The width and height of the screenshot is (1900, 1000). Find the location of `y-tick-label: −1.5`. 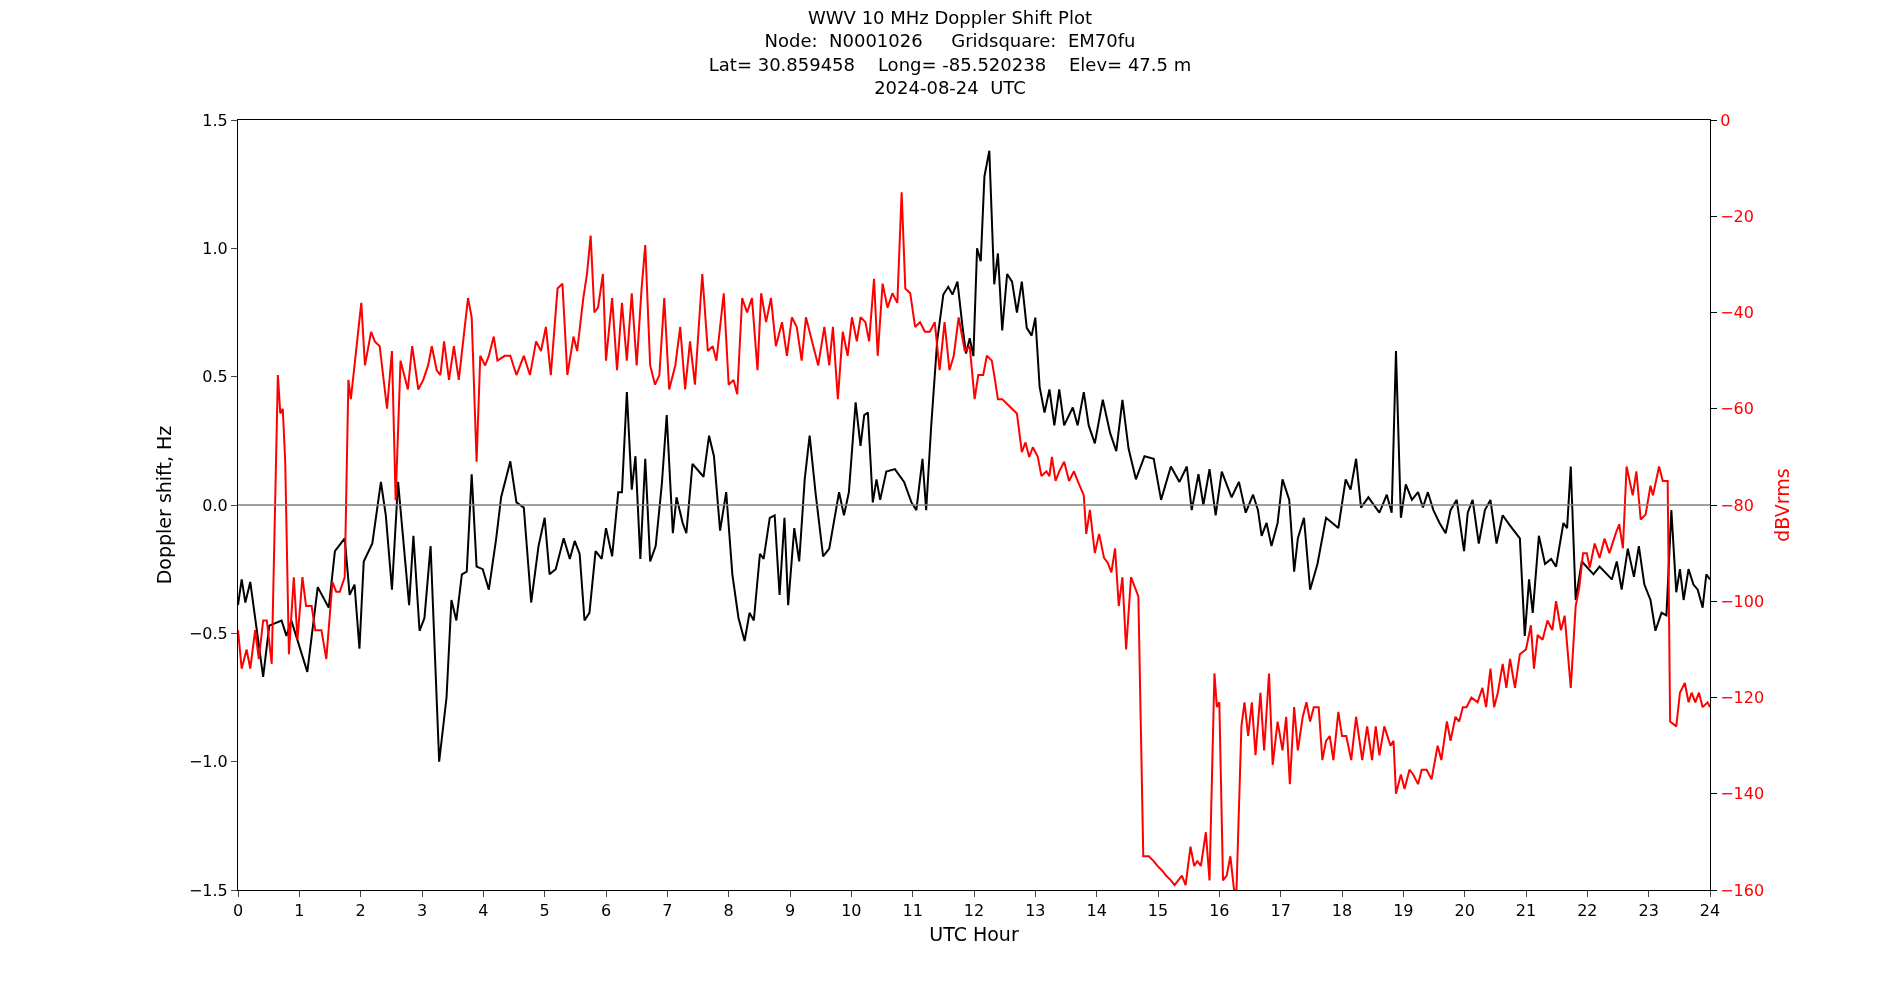

y-tick-label: −1.5 is located at coordinates (208, 890).